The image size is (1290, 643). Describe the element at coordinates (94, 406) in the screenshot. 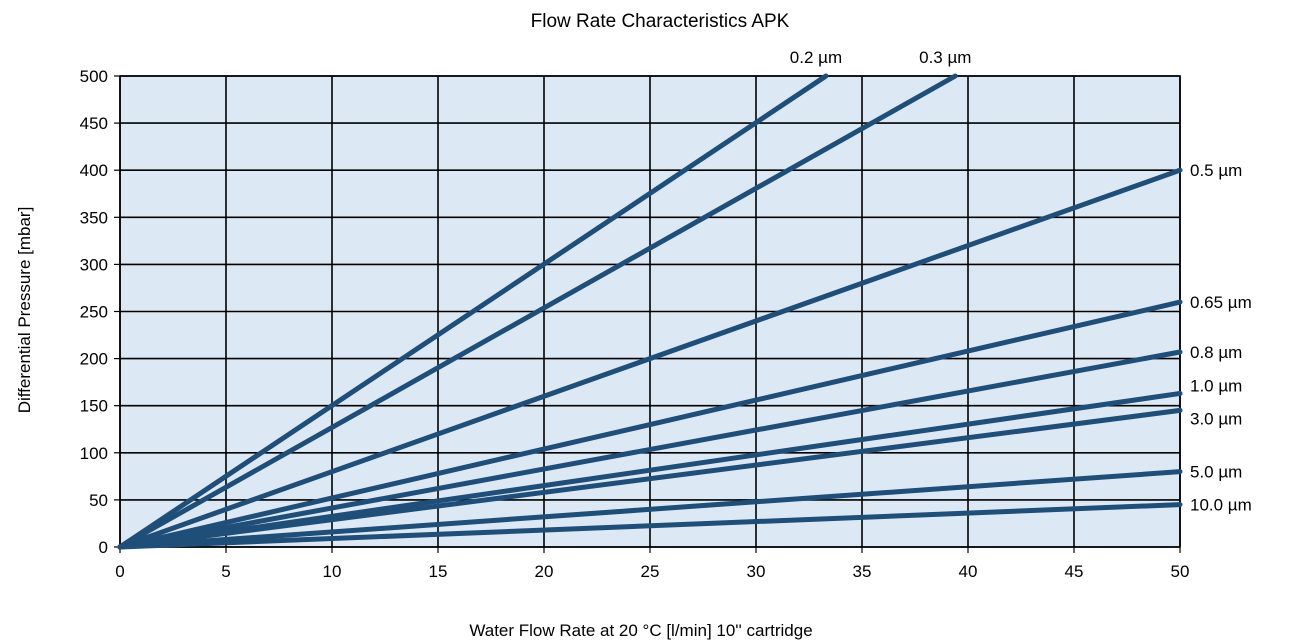

I see `y-tick-label: 150` at that location.